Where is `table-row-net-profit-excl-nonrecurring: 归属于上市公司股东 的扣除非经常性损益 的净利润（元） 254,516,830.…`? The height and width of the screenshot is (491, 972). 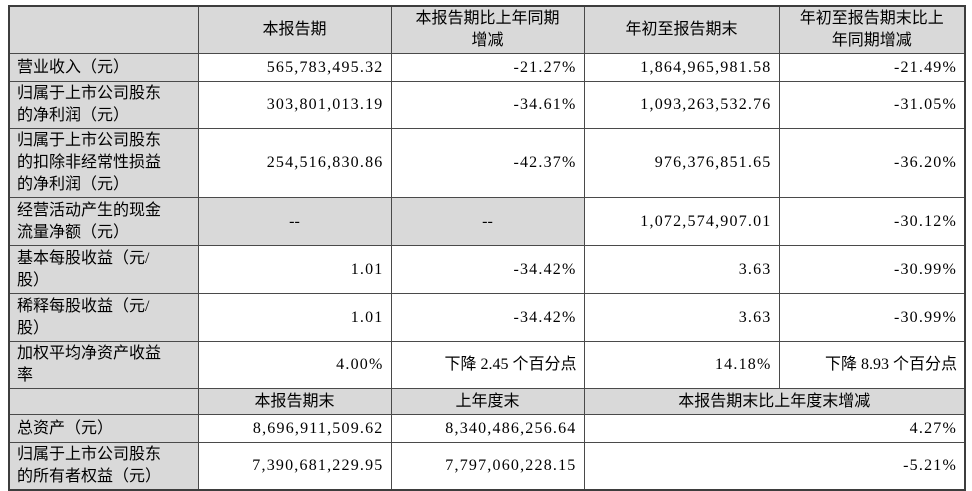 table-row-net-profit-excl-nonrecurring: 归属于上市公司股东 的扣除非经常性损益 的净利润（元） 254,516,830.… is located at coordinates (487, 163).